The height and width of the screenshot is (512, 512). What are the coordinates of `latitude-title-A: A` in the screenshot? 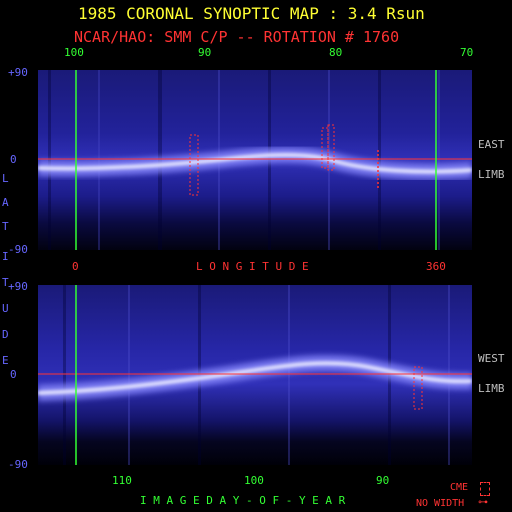 It's located at (5, 202).